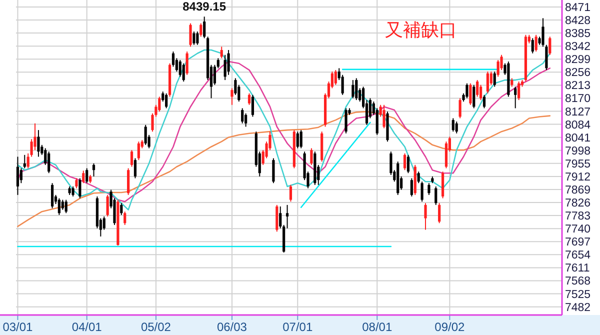 The width and height of the screenshot is (600, 335). What do you see at coordinates (577, 268) in the screenshot?
I see `y-tick-label: 7611` at bounding box center [577, 268].